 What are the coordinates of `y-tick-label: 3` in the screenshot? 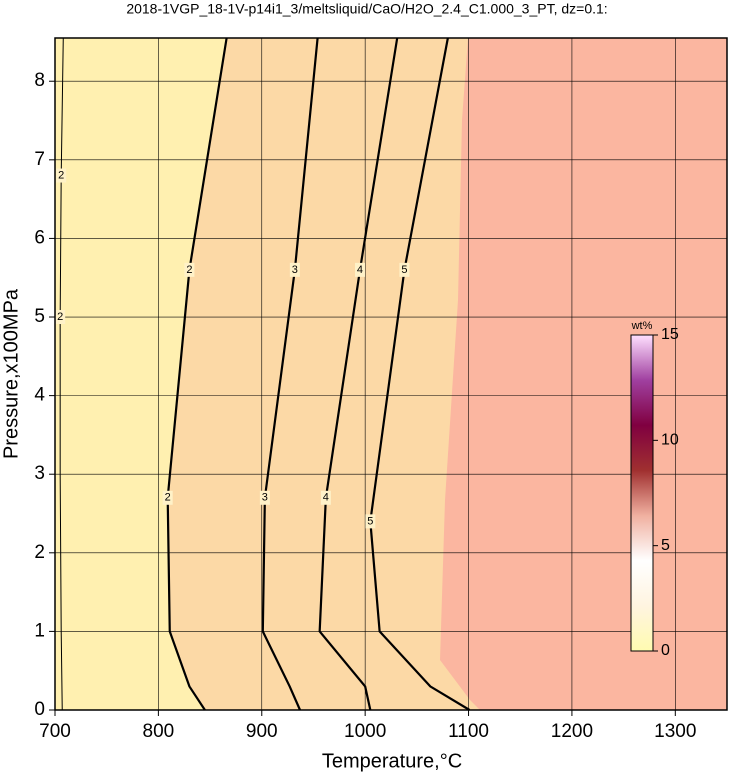 It's located at (39, 473).